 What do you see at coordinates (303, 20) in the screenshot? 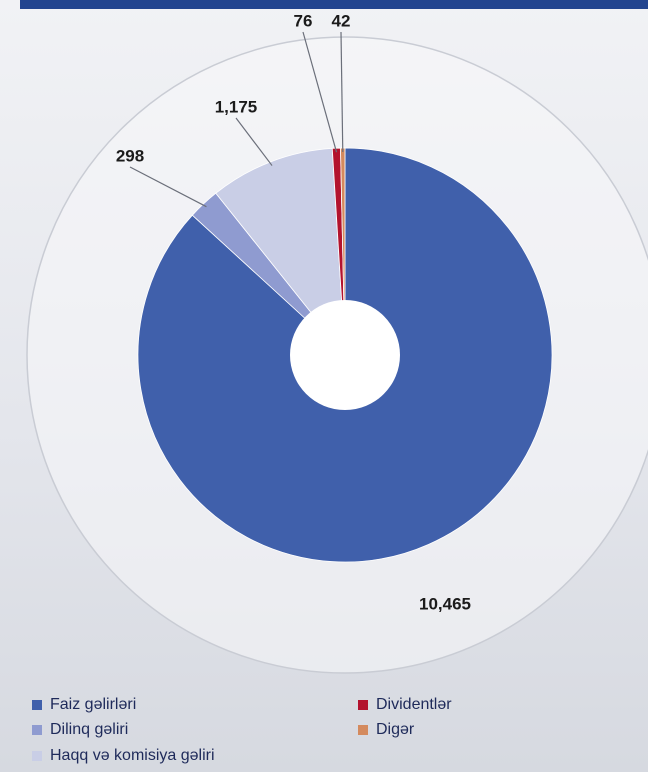
I see `value-label: 76` at bounding box center [303, 20].